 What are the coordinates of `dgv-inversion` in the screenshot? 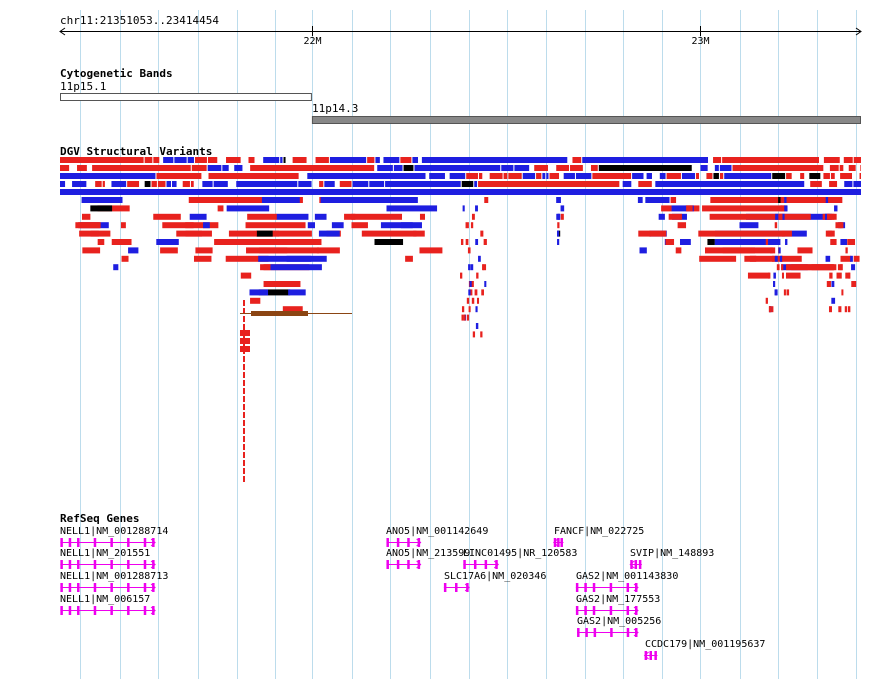 It's located at (279, 313).